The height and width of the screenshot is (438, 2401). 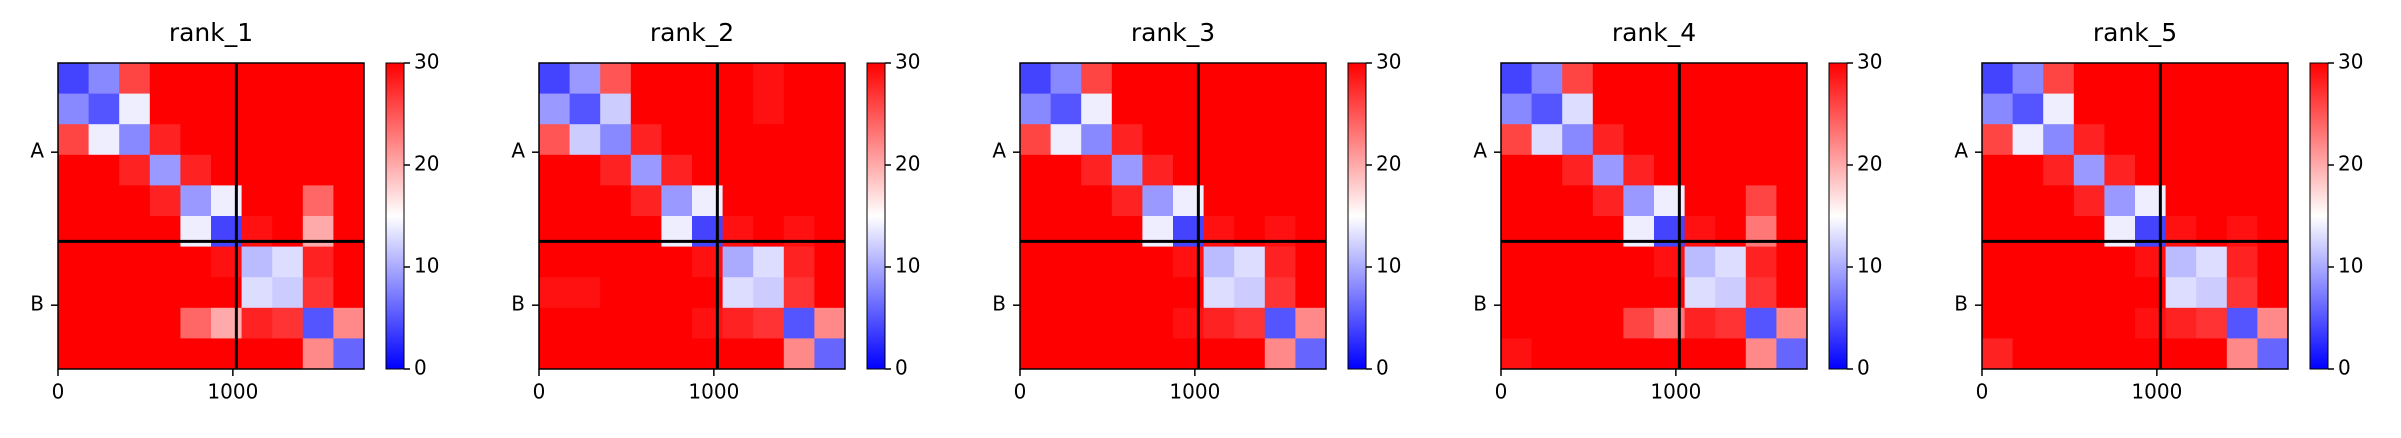 What do you see at coordinates (999, 304) in the screenshot?
I see `y-tick-label: B` at bounding box center [999, 304].